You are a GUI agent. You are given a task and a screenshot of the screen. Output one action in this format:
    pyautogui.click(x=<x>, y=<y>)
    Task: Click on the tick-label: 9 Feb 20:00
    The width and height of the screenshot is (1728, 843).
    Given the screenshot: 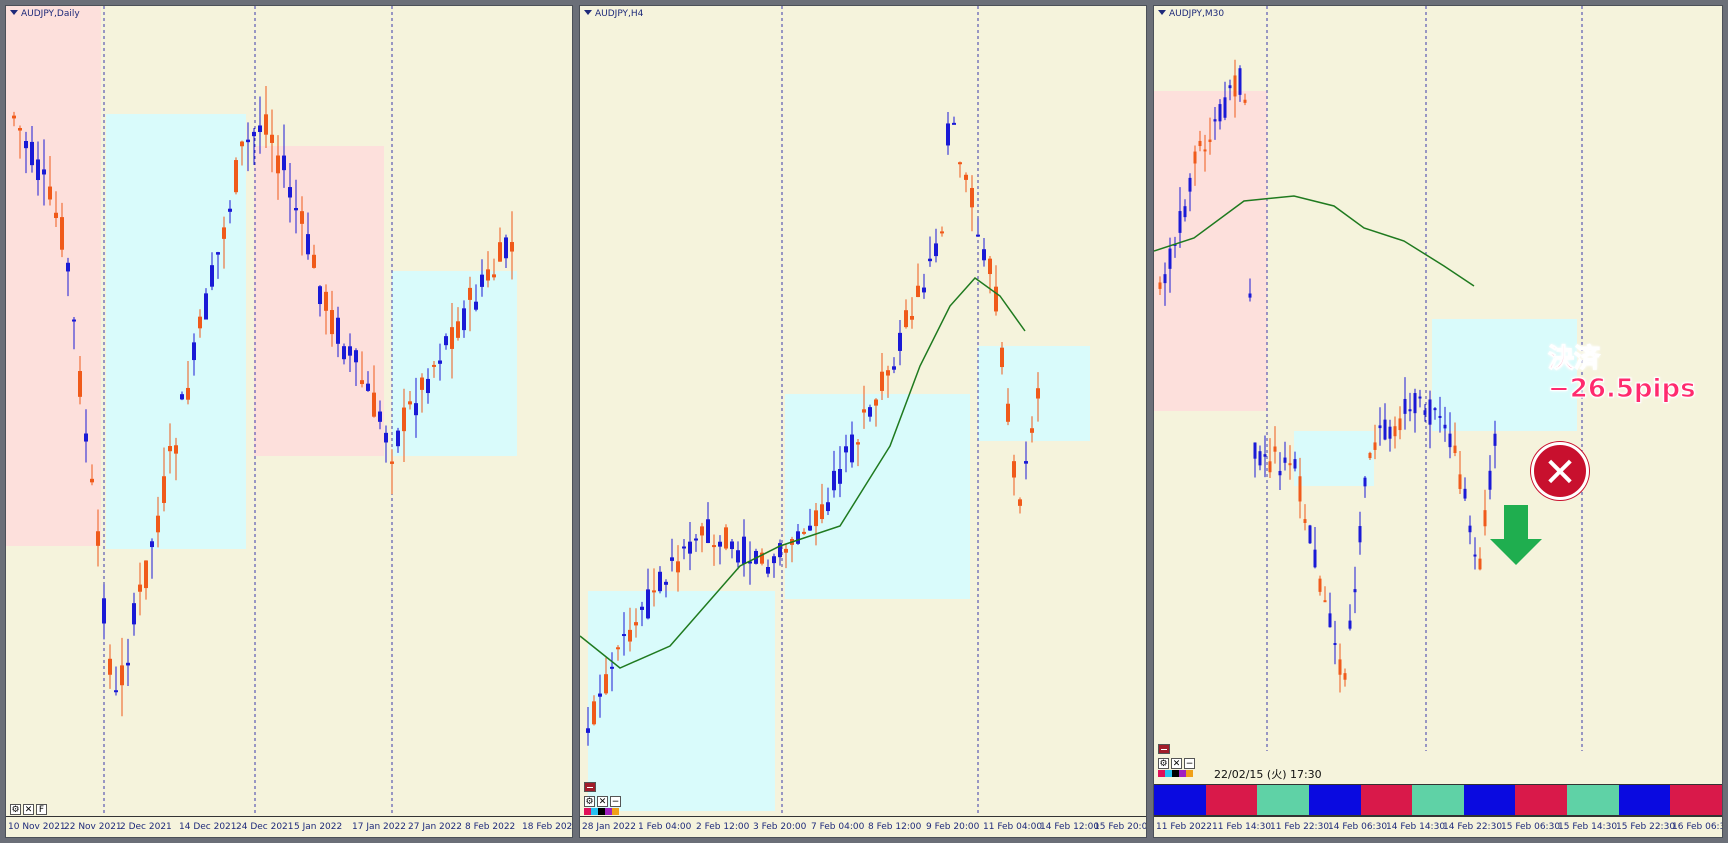 What is the action you would take?
    pyautogui.click(x=953, y=827)
    